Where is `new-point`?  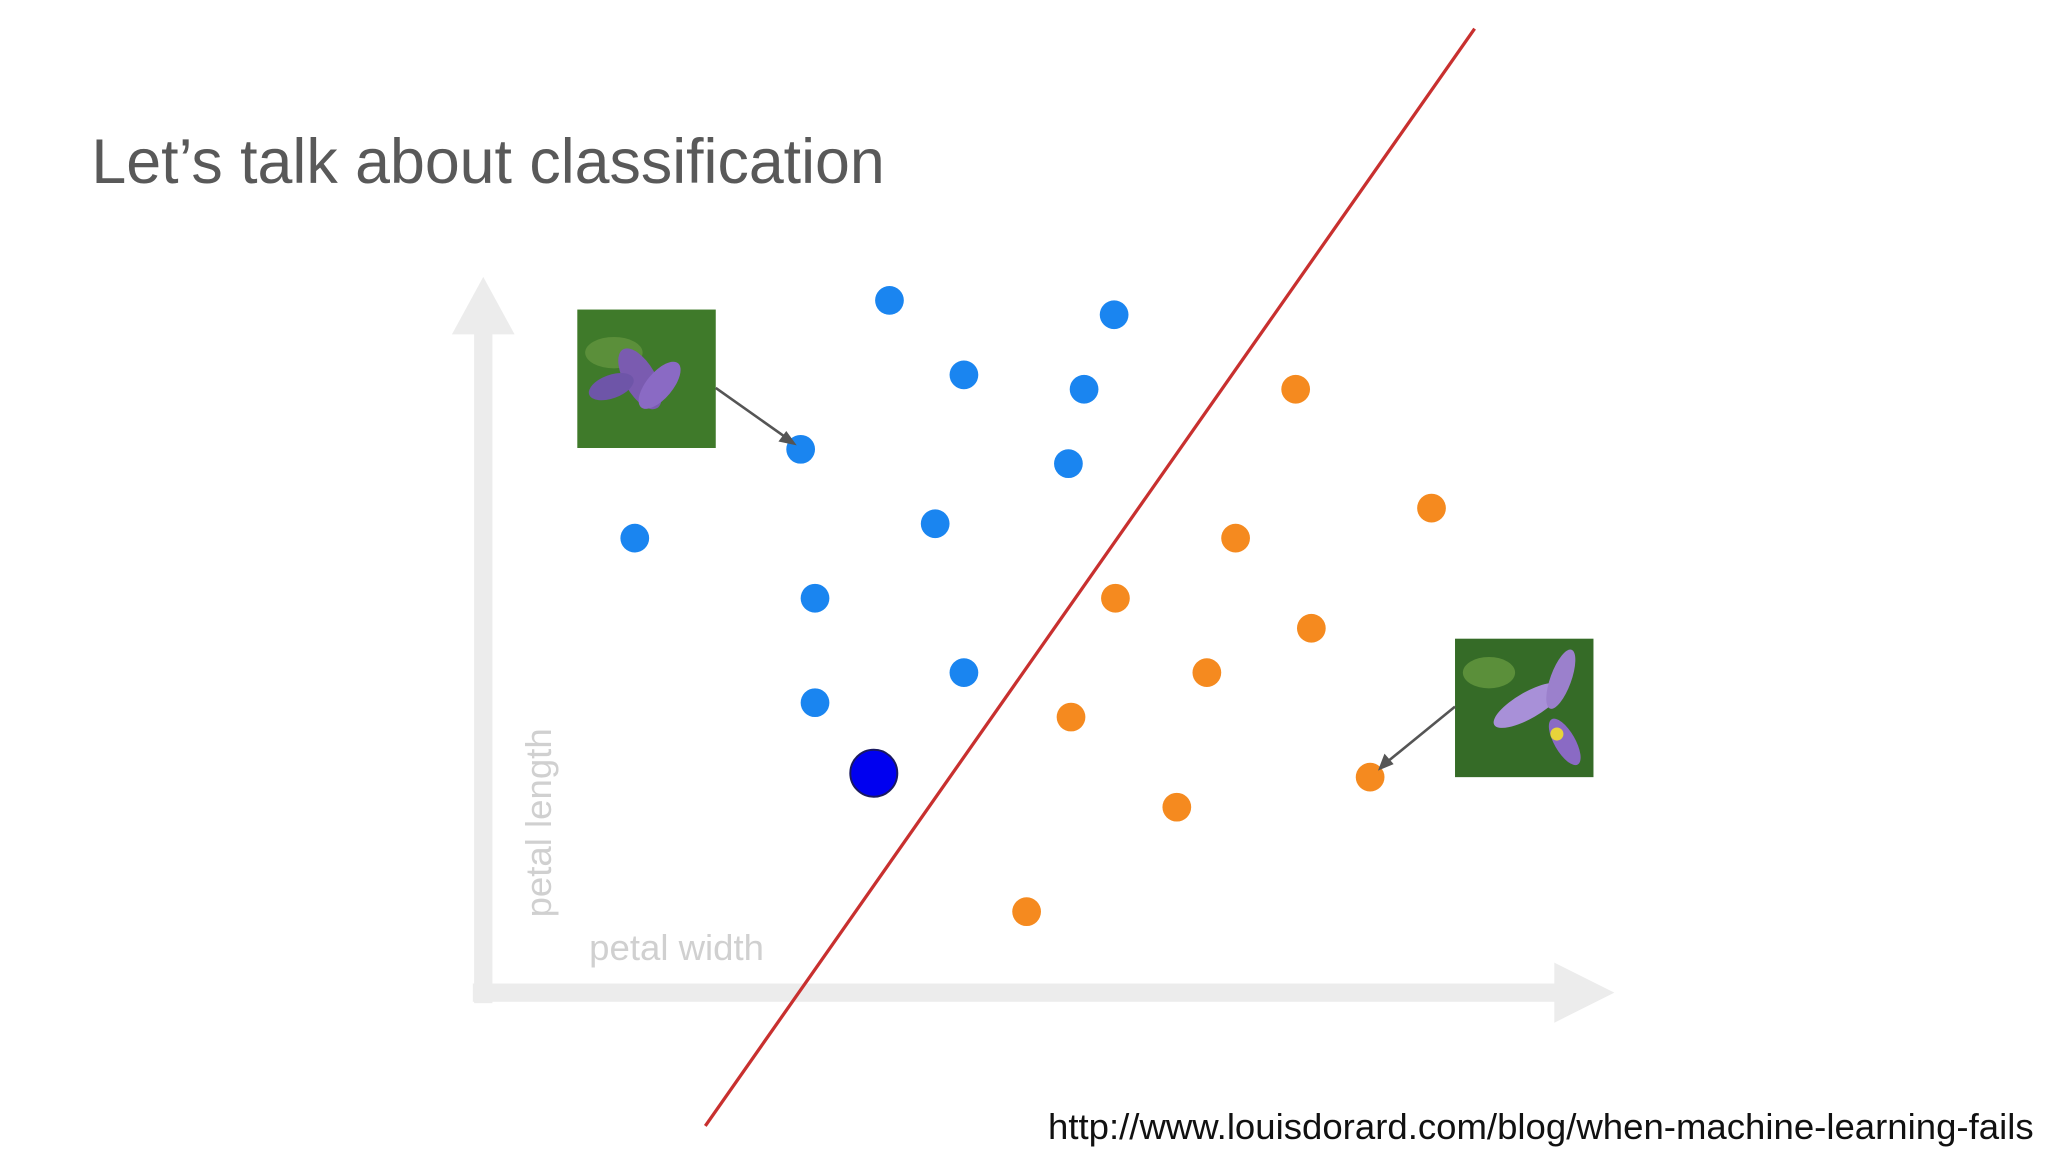 new-point is located at coordinates (874, 773).